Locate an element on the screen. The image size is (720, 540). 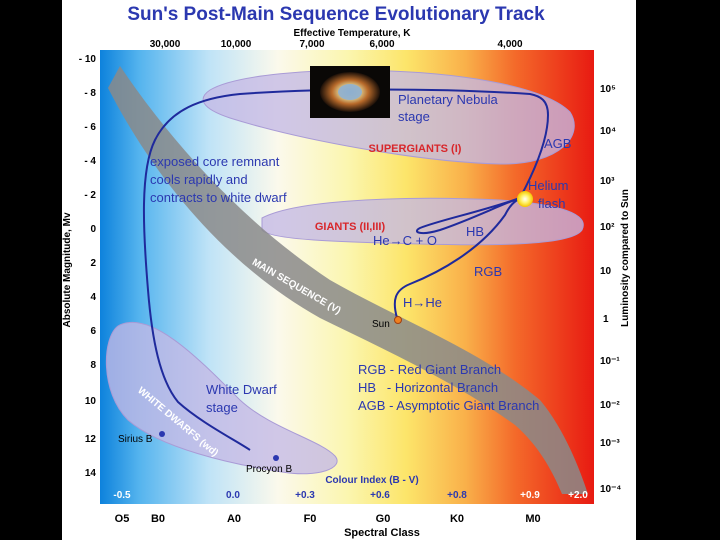
spectral-tick: B0 is located at coordinates (158, 519).